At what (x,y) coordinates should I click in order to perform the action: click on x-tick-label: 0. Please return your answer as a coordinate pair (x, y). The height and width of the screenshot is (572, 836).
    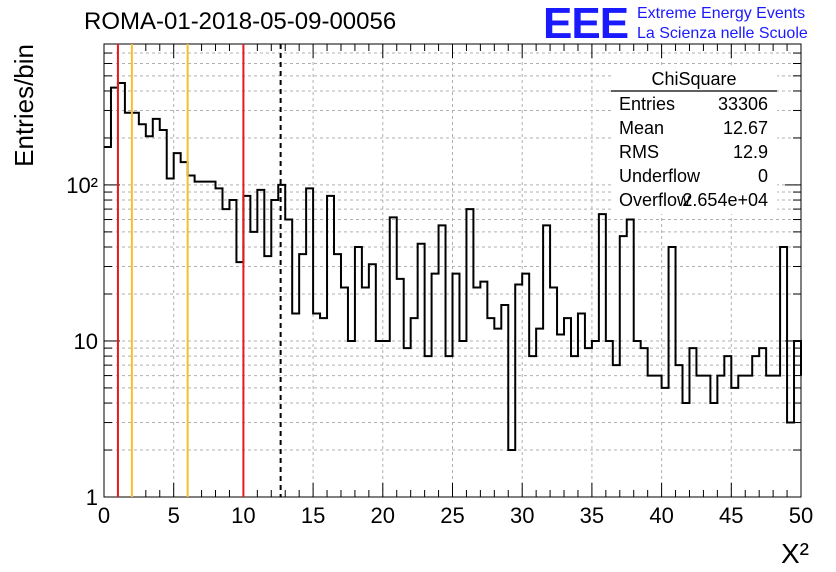
    Looking at the image, I should click on (104, 515).